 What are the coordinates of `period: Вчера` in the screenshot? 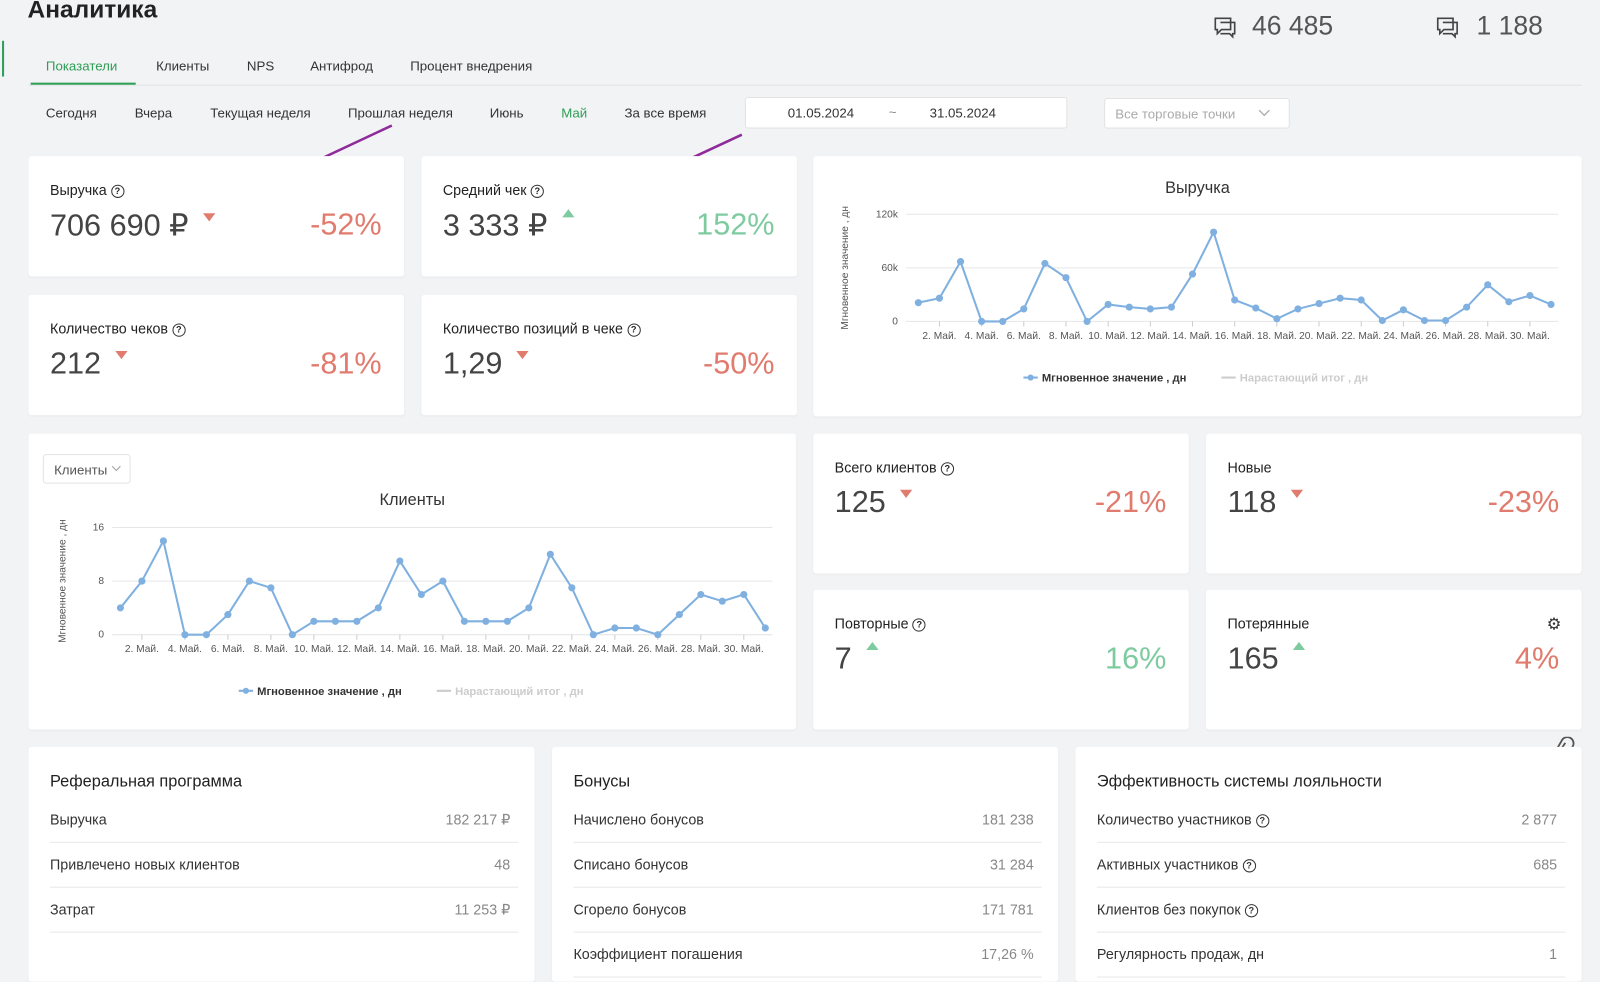 It's located at (153, 113).